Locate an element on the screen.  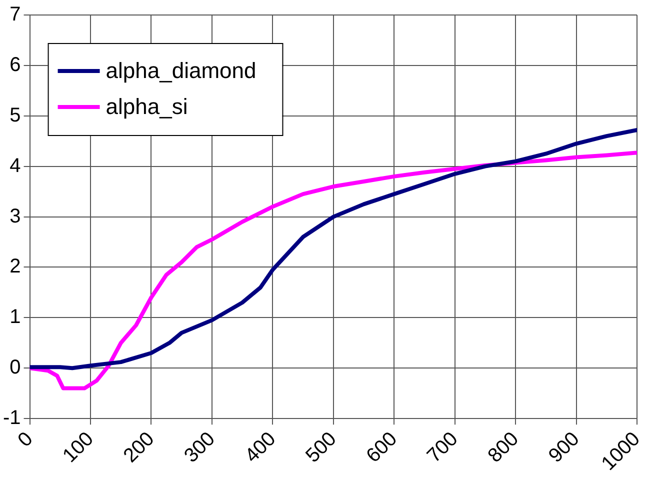
legend-label: alpha_diamond is located at coordinates (181, 71).